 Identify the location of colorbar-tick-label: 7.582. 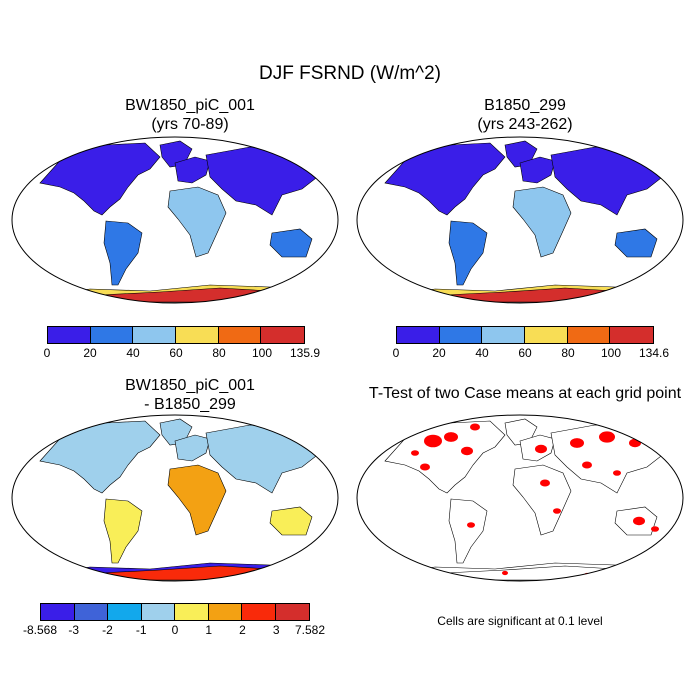
(310, 630).